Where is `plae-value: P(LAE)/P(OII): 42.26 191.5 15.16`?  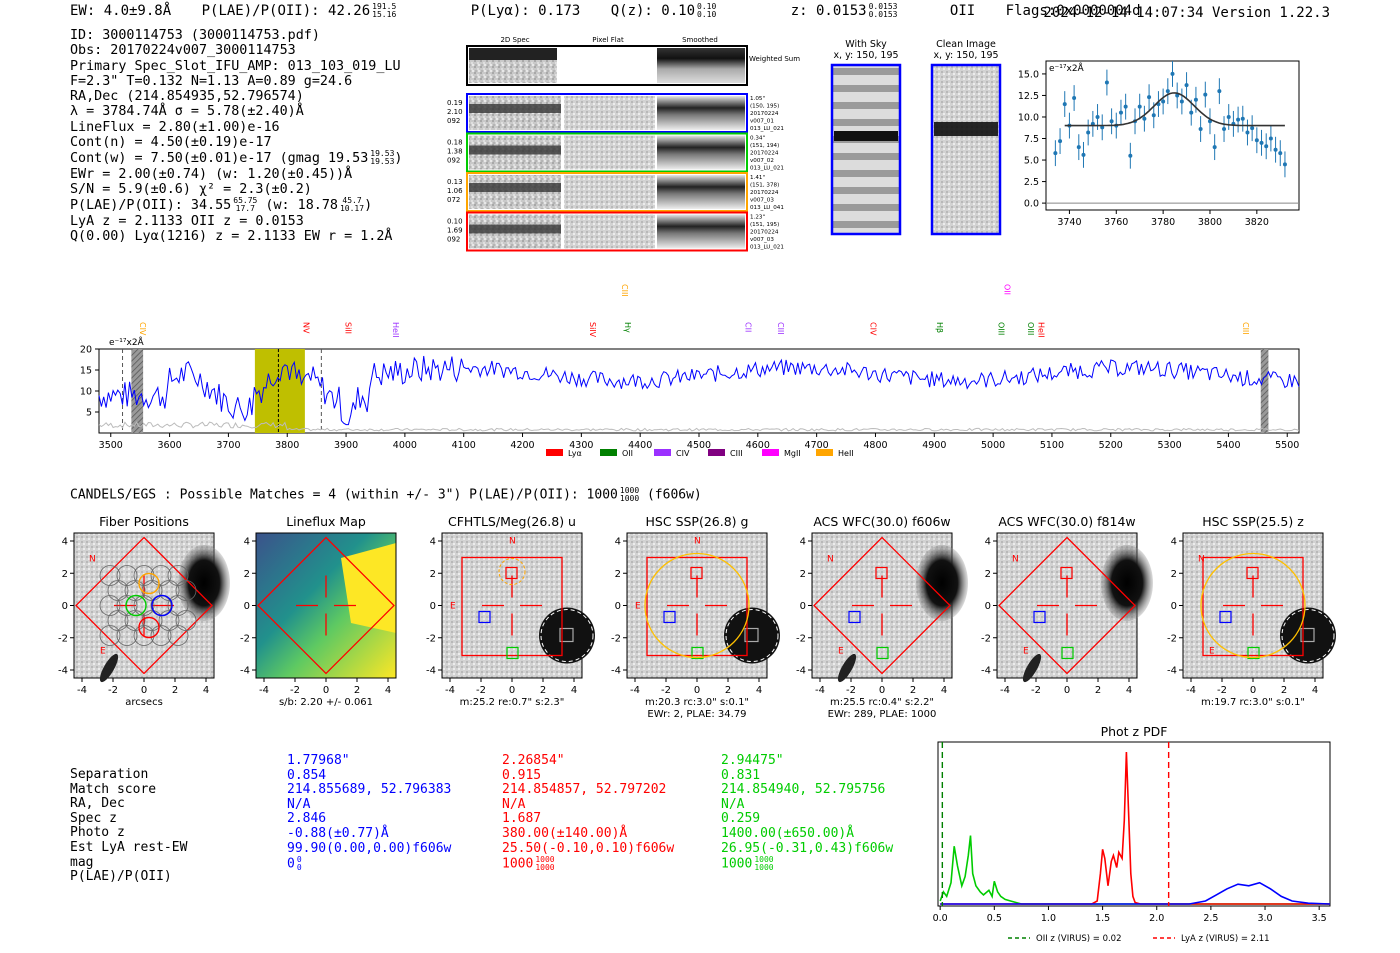 plae-value: P(LAE)/P(OII): 42.26 191.5 15.16 is located at coordinates (299, 11).